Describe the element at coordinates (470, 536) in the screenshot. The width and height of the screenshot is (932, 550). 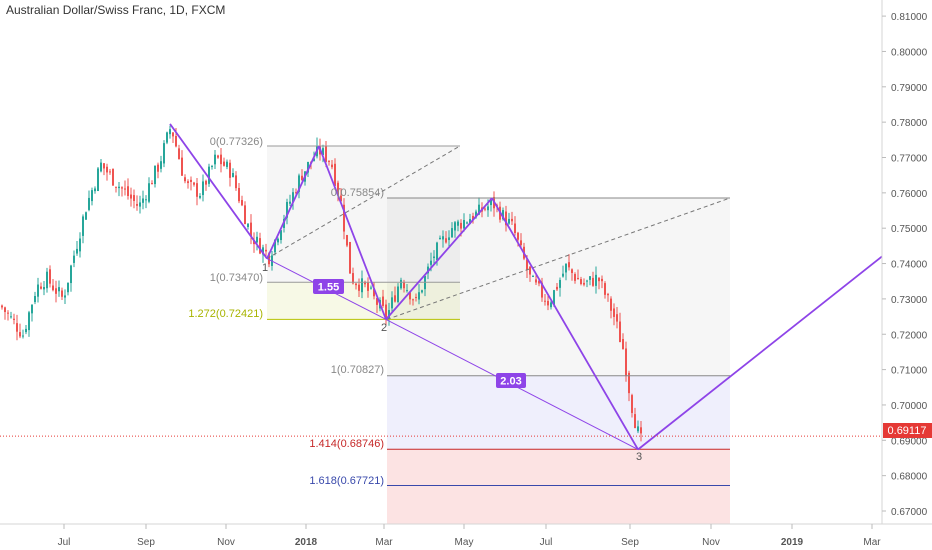
I see `time-axis: Jul Sep Nov 2018 Mar May Jul Sep Nov 2019 Mar` at that location.